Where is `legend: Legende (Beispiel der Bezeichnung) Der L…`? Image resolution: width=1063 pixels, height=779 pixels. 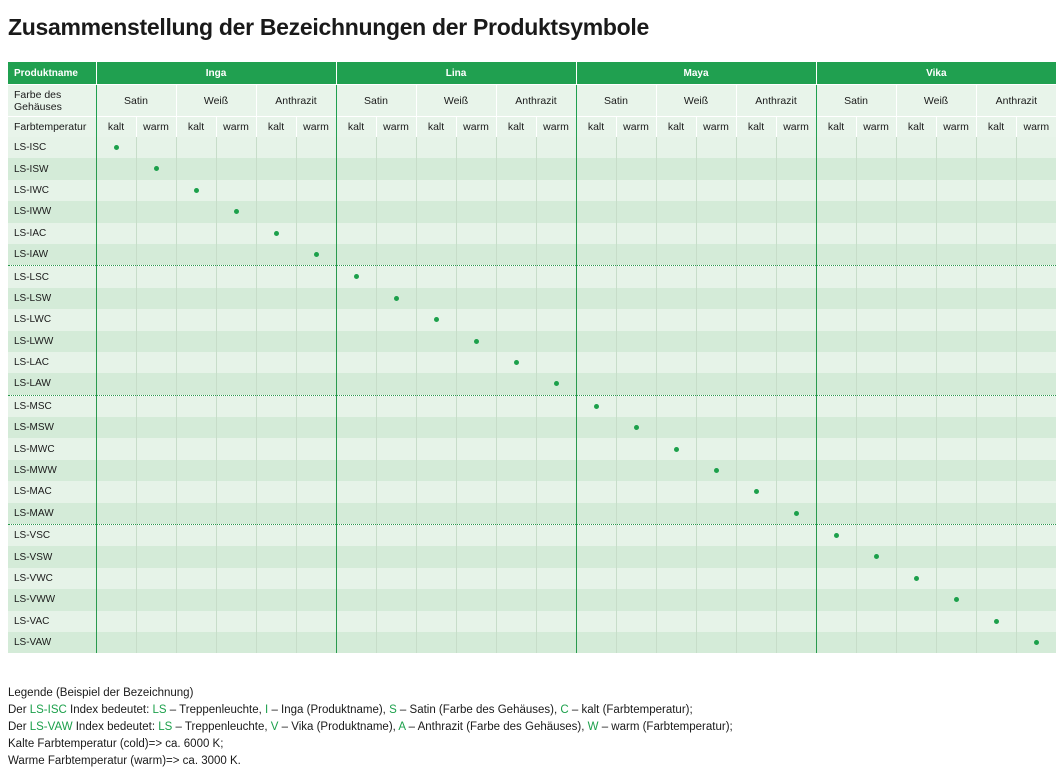 legend: Legende (Beispiel der Bezeichnung) Der L… is located at coordinates (370, 727).